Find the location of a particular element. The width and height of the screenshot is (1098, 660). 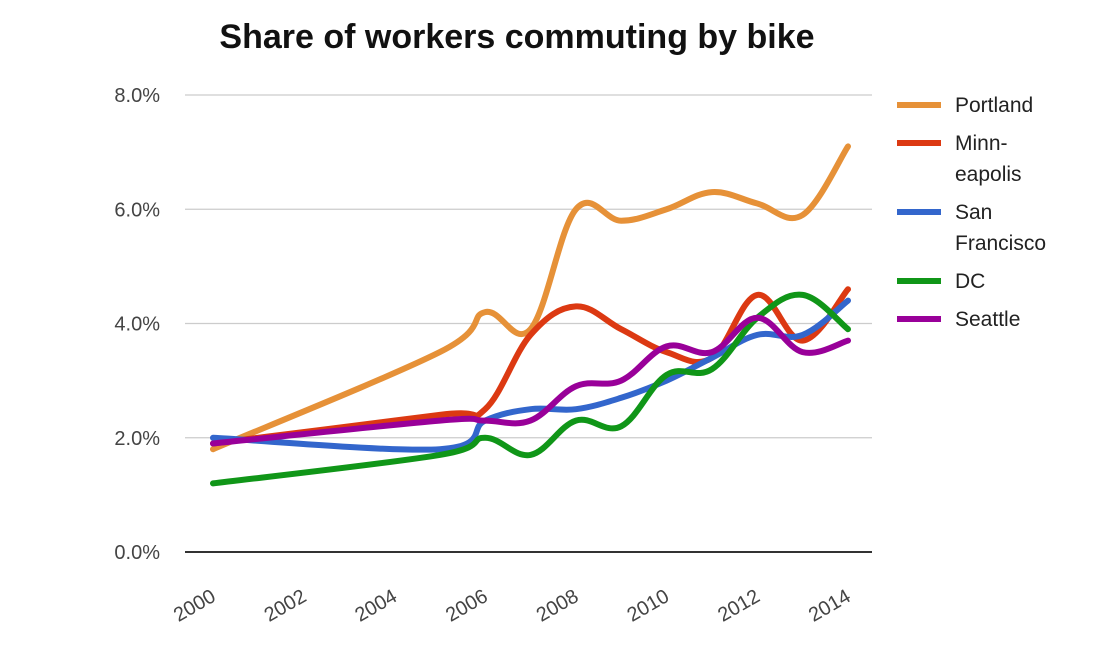

series-line-san-francisco is located at coordinates (530, 375).